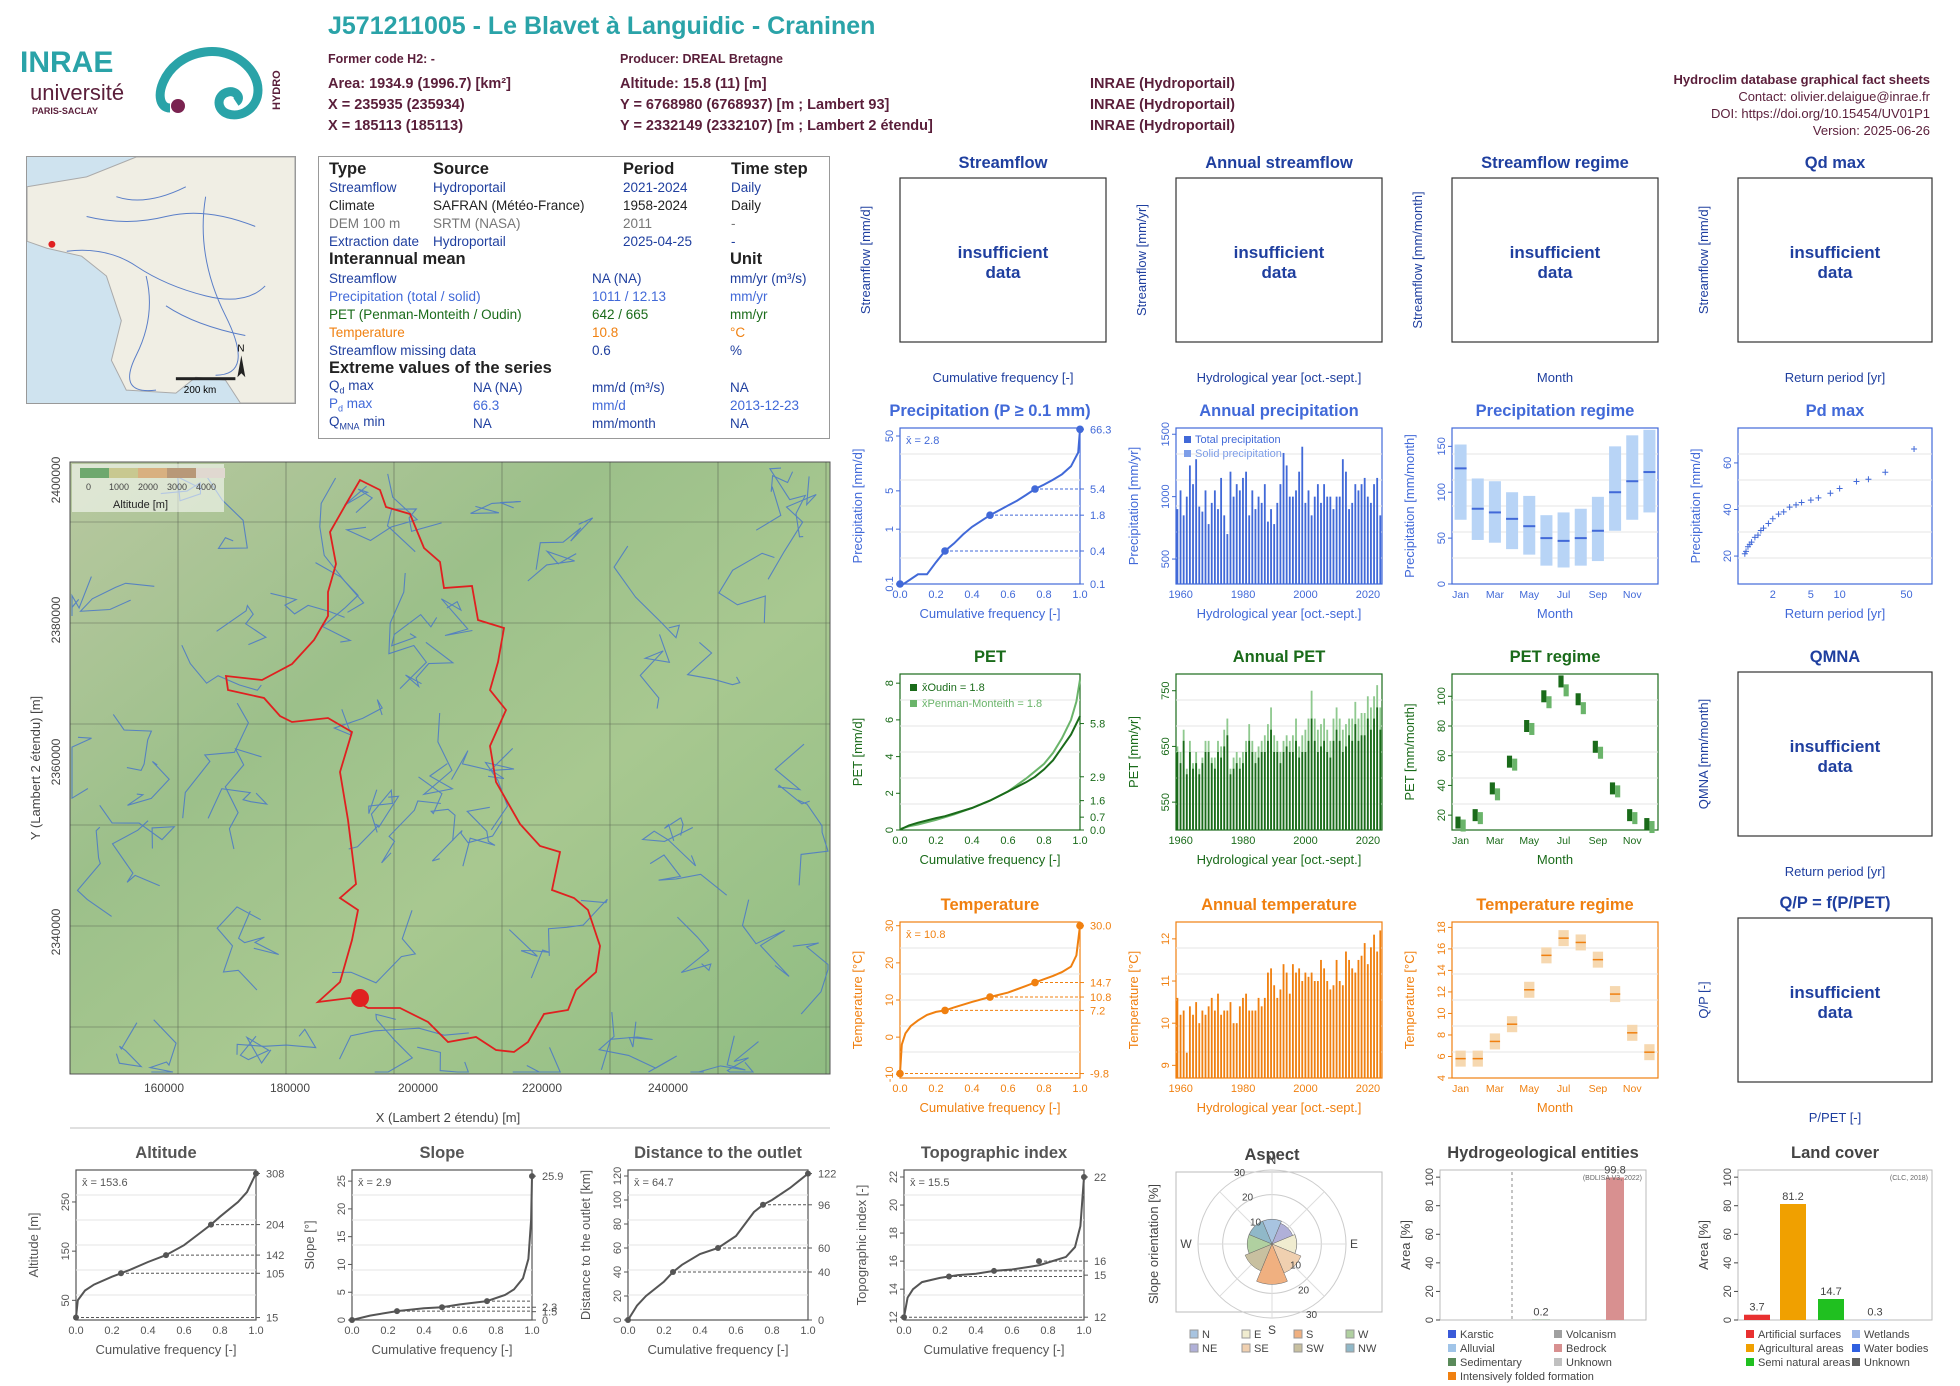  I want to click on col-period: Period, so click(649, 168).